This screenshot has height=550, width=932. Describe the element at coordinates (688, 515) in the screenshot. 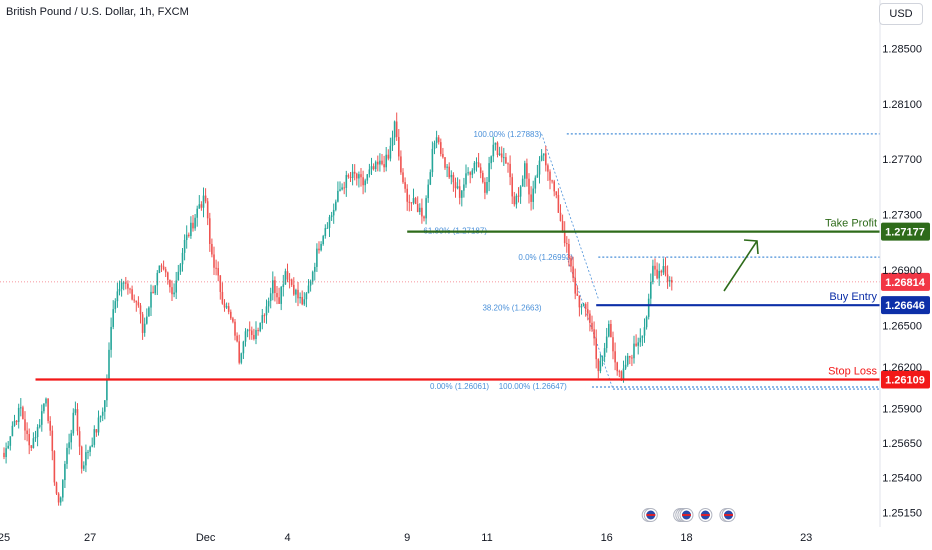

I see `event-icons` at that location.